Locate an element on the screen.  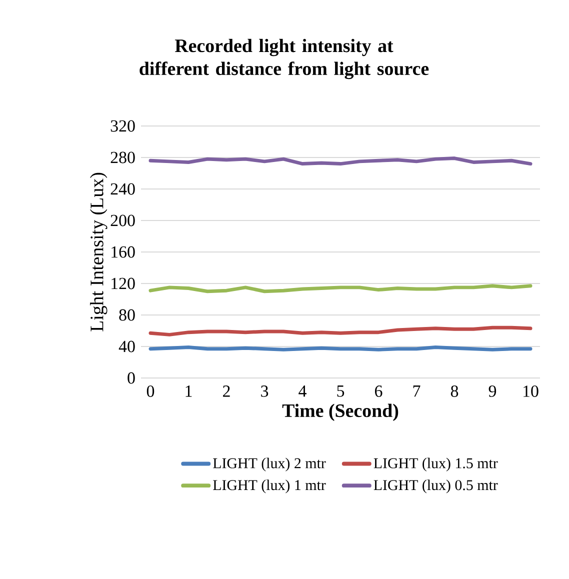
x-tick-label: 8 is located at coordinates (454, 391).